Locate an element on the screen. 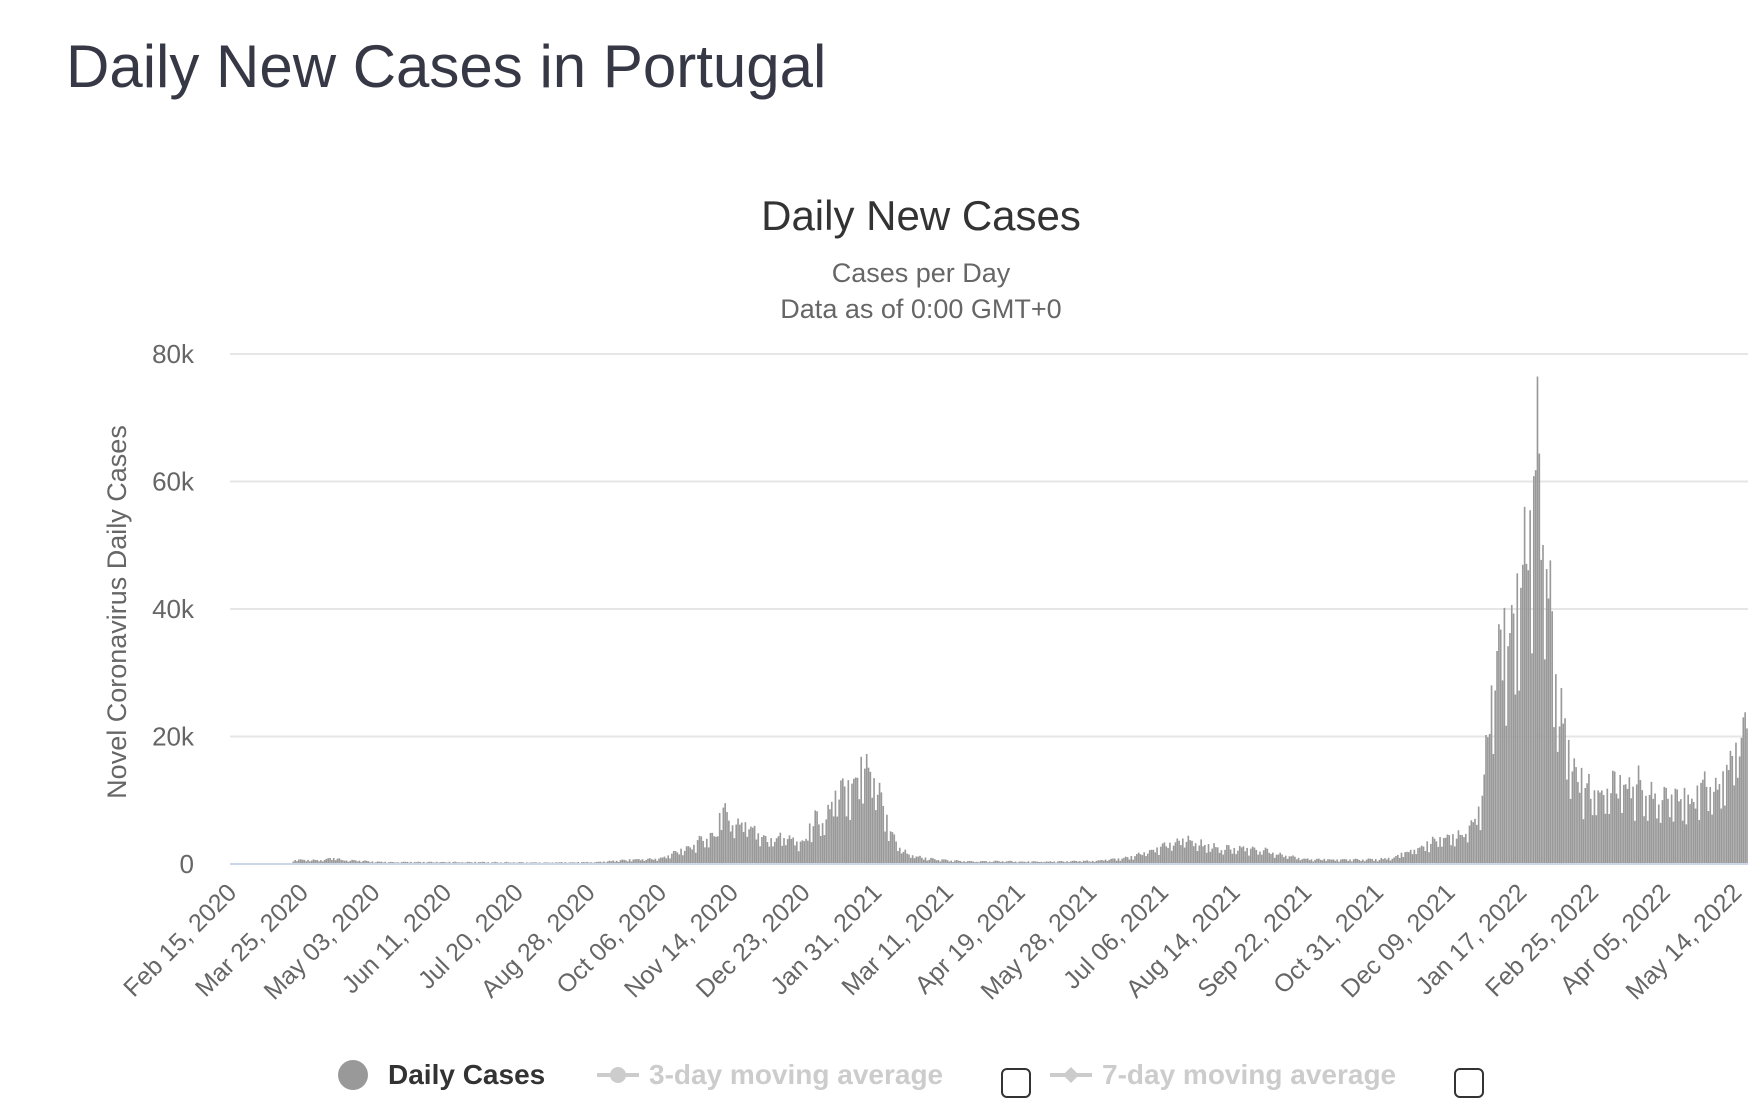 This screenshot has height=1111, width=1762. legend-label-3-day-average: 3-day moving average is located at coordinates (796, 1074).